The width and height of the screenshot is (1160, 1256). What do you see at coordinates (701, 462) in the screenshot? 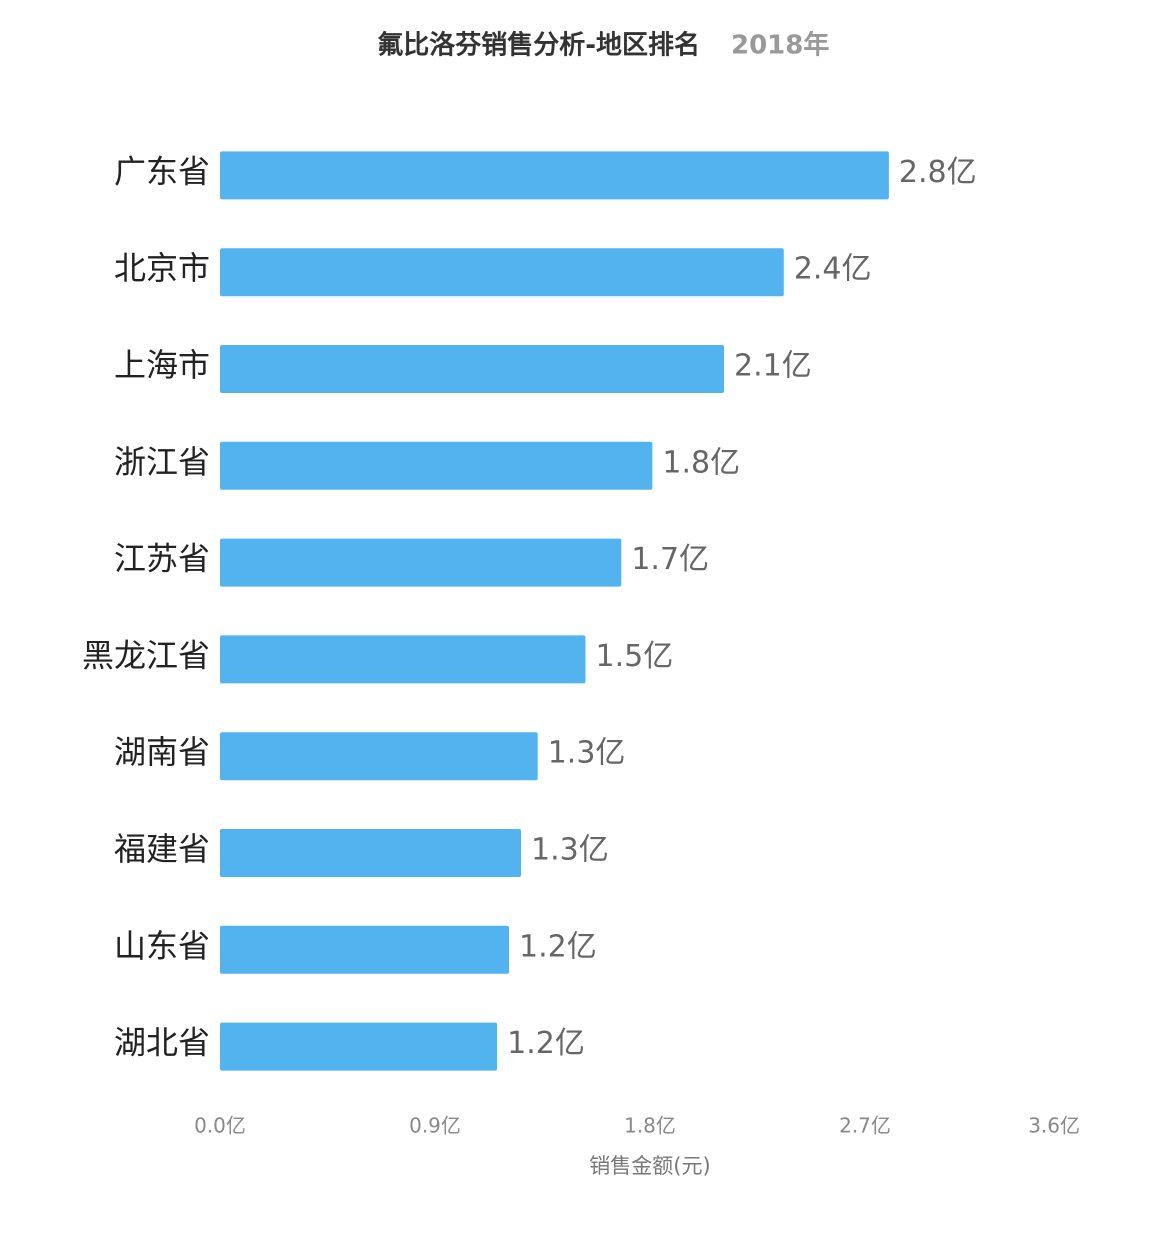
I see `value-label: 1.8亿` at bounding box center [701, 462].